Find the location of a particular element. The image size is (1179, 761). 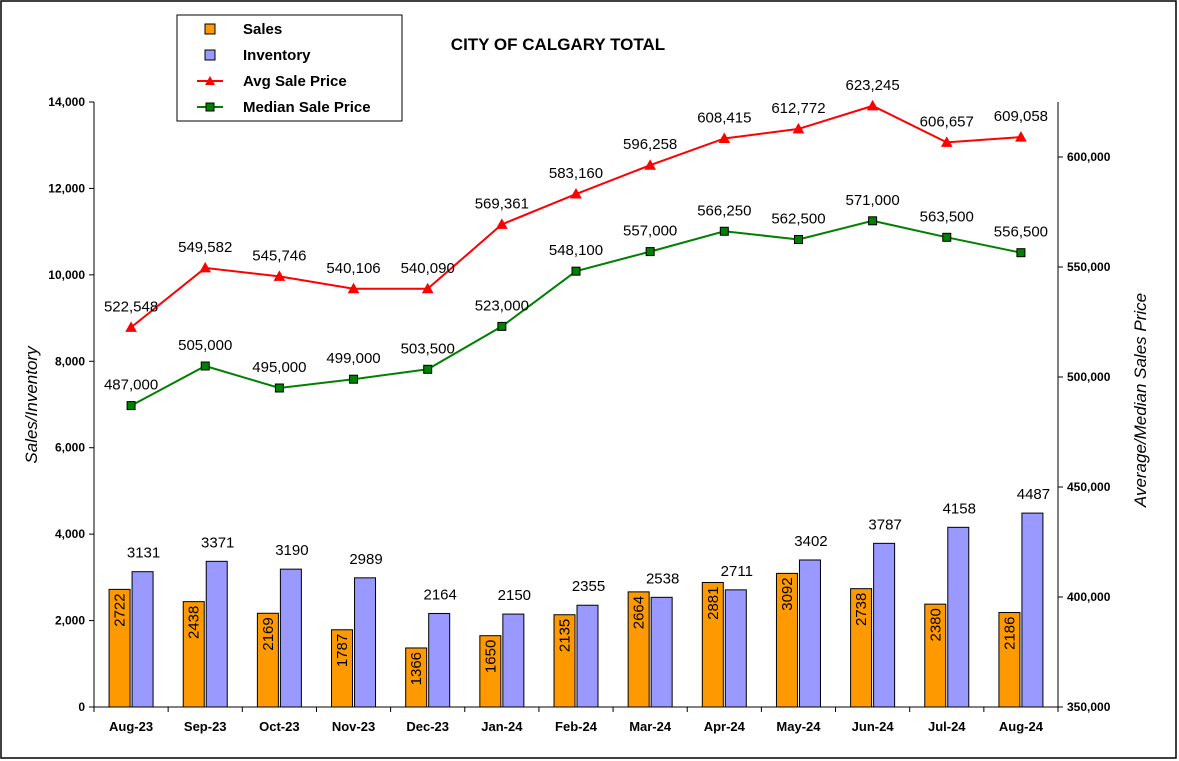

bar-label-sales: 2186 is located at coordinates (1009, 633).